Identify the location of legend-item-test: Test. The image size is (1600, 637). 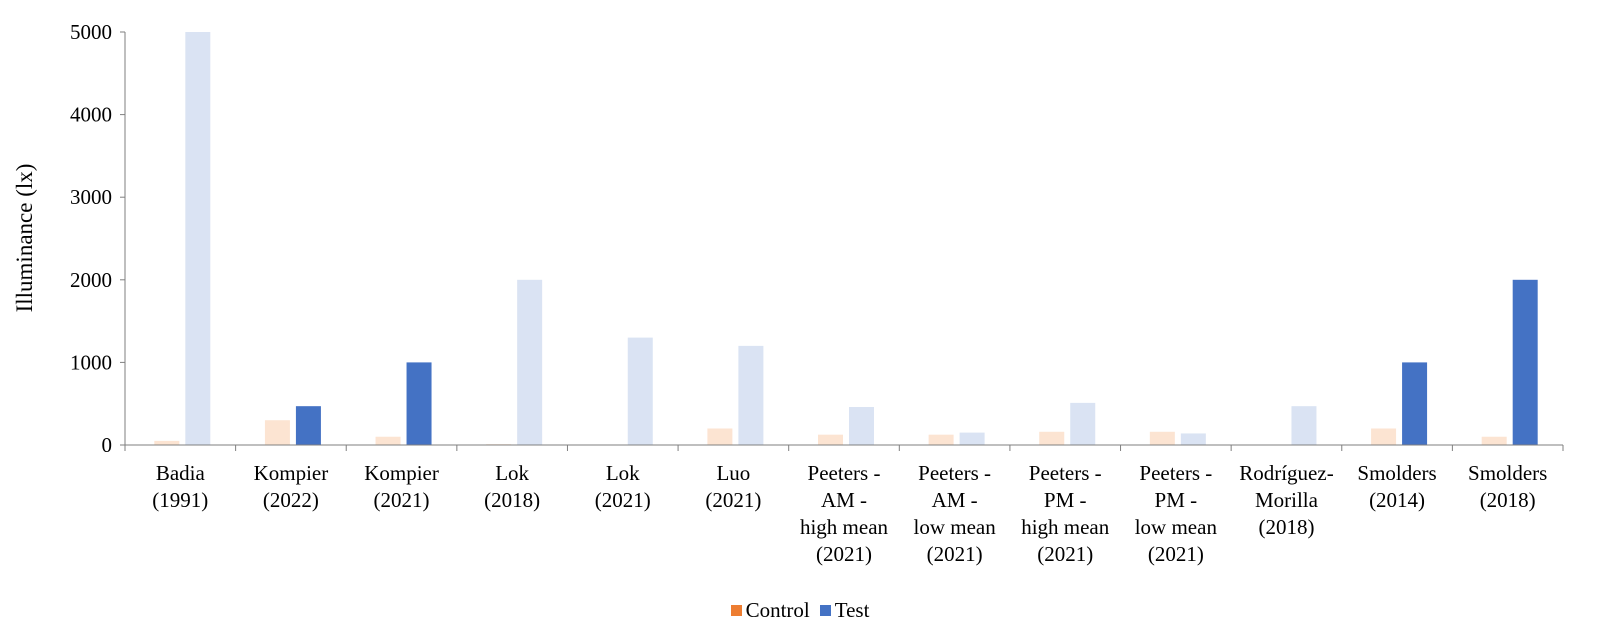
(844, 610).